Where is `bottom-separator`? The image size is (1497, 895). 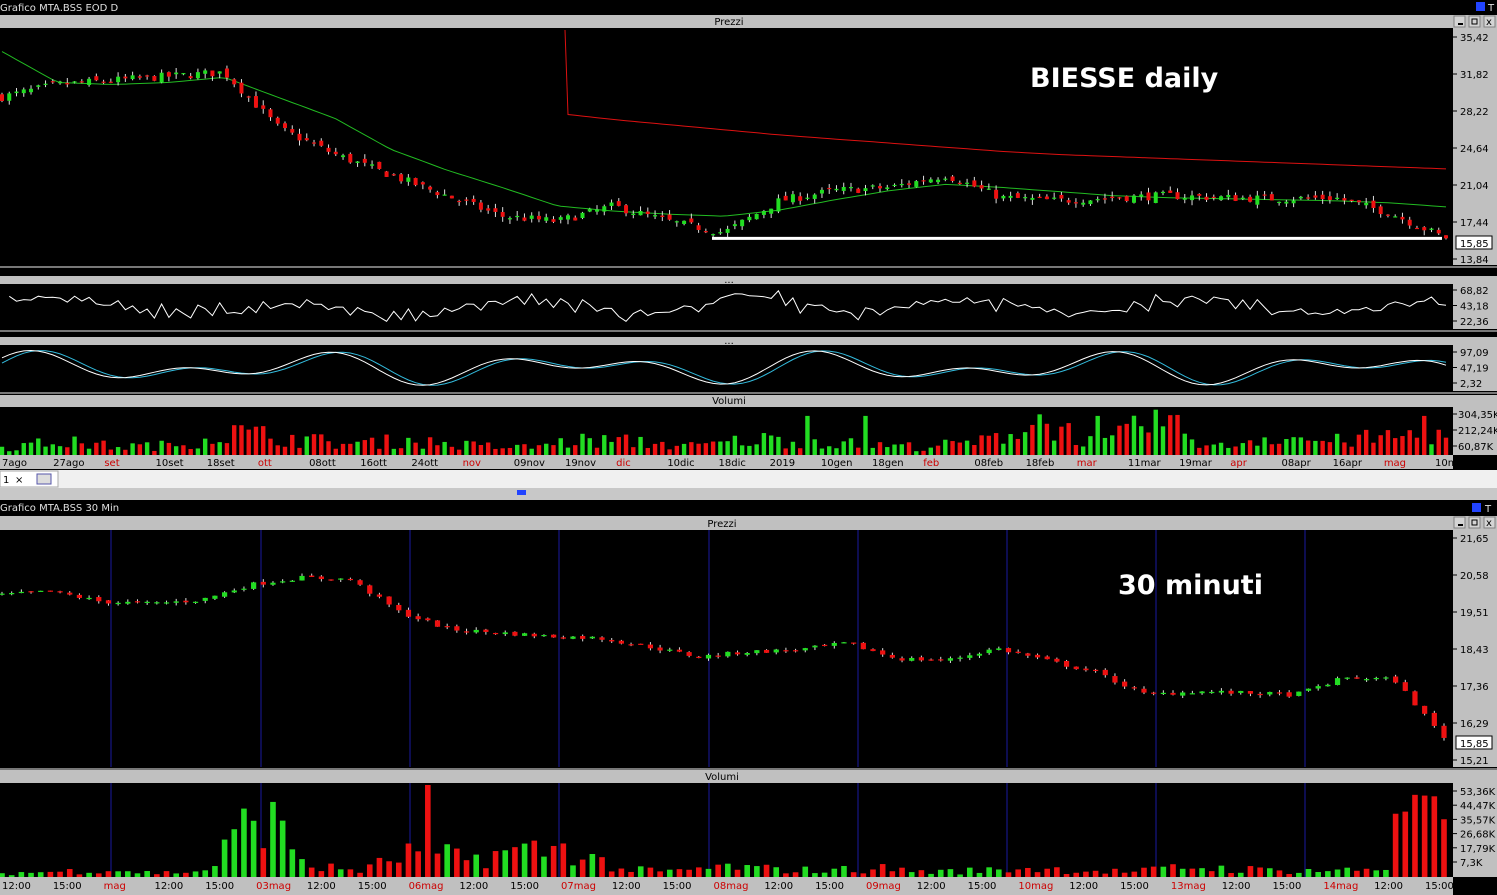 bottom-separator is located at coordinates (748, 769).